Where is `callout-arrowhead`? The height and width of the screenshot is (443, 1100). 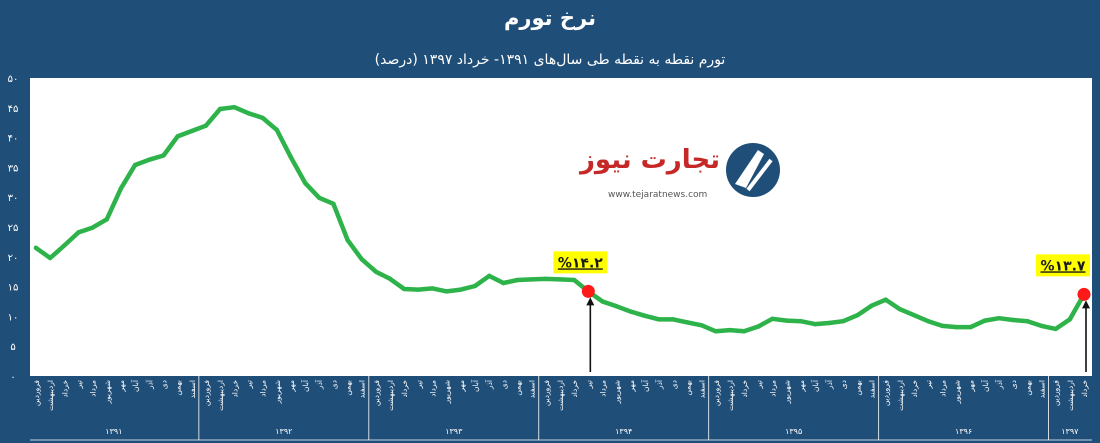
callout-arrowhead is located at coordinates (590, 301).